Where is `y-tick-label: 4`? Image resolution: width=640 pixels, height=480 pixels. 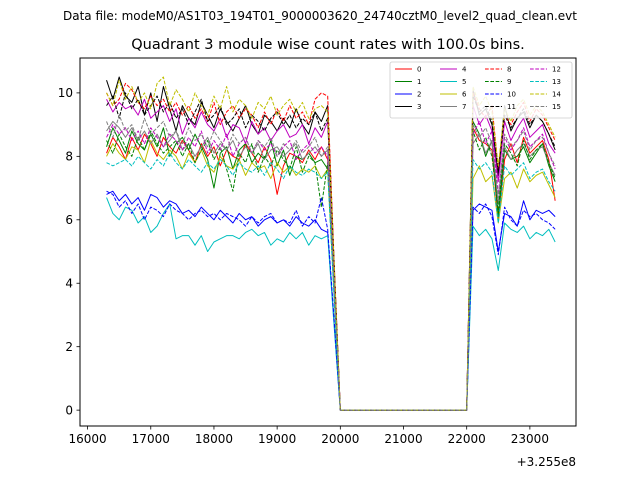 y-tick-label: 4 is located at coordinates (69, 283).